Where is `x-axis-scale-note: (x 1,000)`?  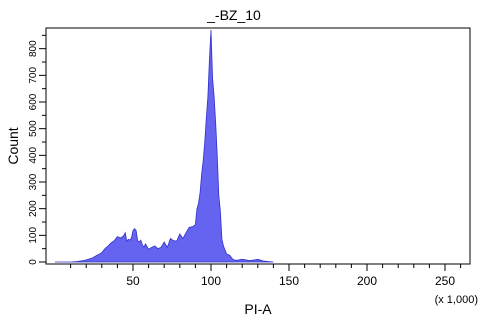
x-axis-scale-note: (x 1,000) is located at coordinates (456, 300).